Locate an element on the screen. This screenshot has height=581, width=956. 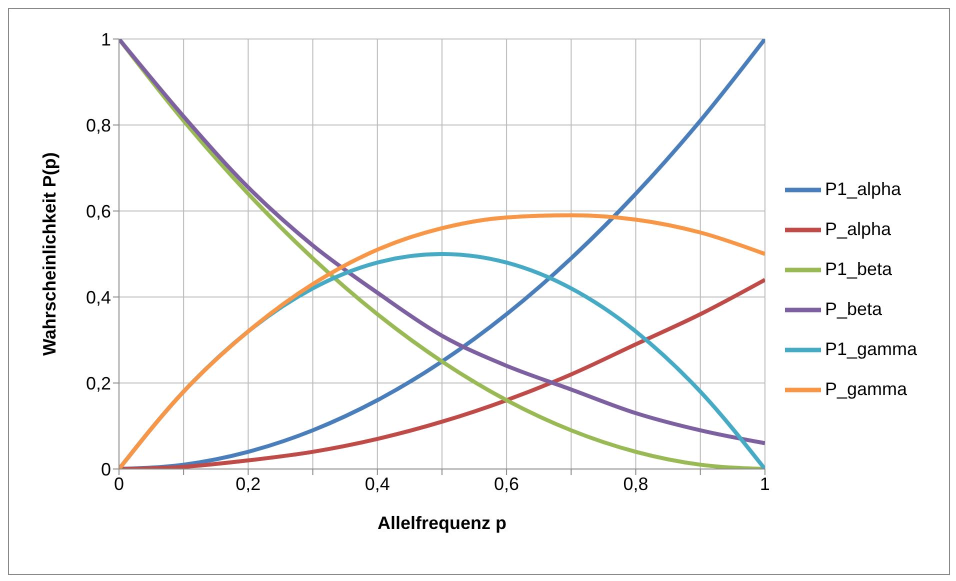
x-tick-label: 0 is located at coordinates (119, 484).